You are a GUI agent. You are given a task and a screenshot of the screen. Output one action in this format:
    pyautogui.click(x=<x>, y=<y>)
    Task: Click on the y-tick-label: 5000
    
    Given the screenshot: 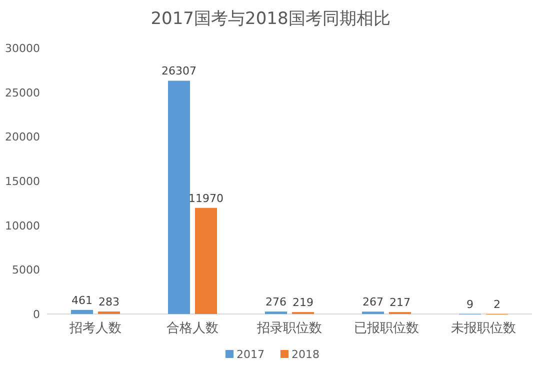 What is the action you would take?
    pyautogui.click(x=26, y=270)
    